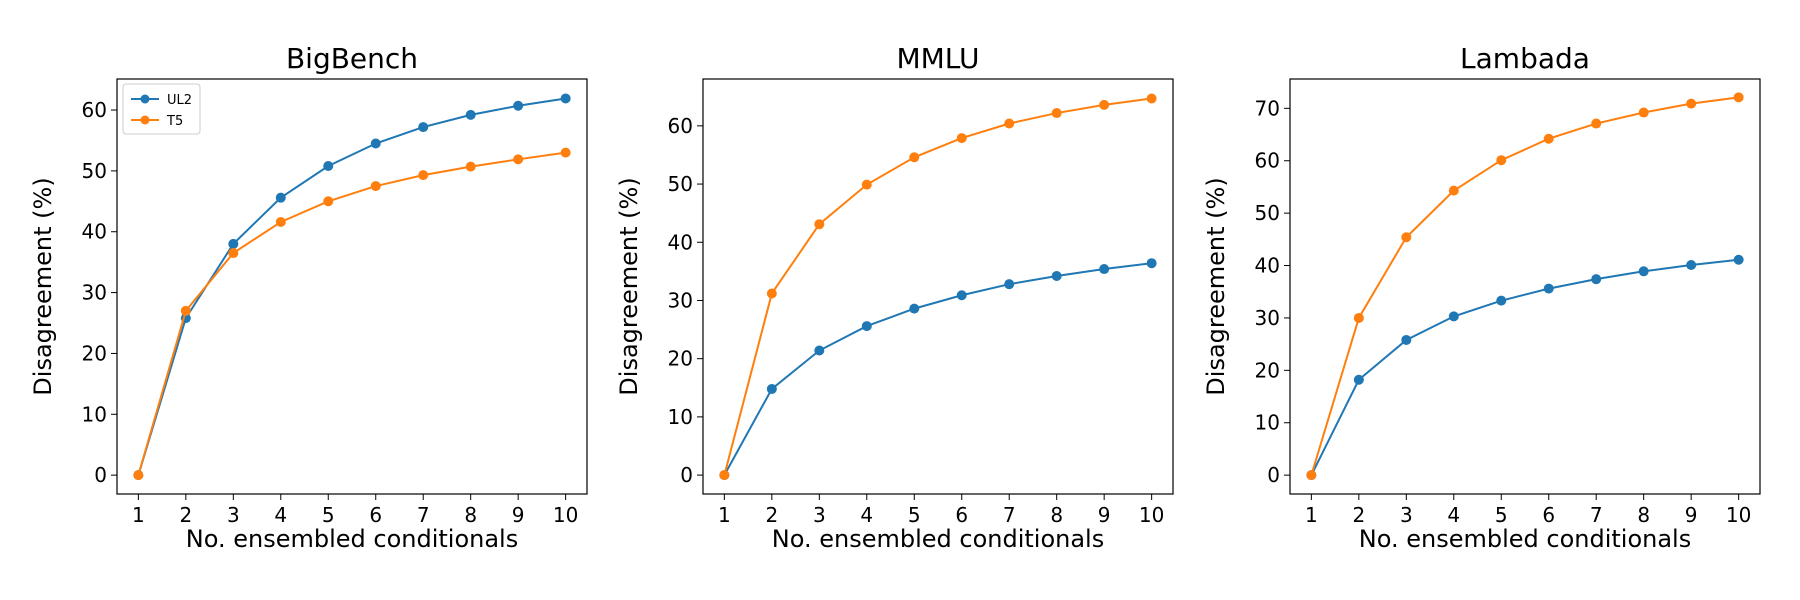  Describe the element at coordinates (145, 120) in the screenshot. I see `legend-marker-t5` at that location.